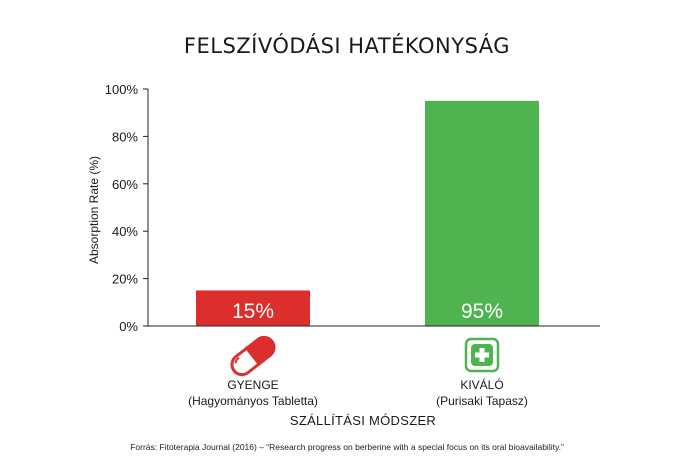 The image size is (695, 466). What do you see at coordinates (253, 356) in the screenshot?
I see `capsule-icon` at bounding box center [253, 356].